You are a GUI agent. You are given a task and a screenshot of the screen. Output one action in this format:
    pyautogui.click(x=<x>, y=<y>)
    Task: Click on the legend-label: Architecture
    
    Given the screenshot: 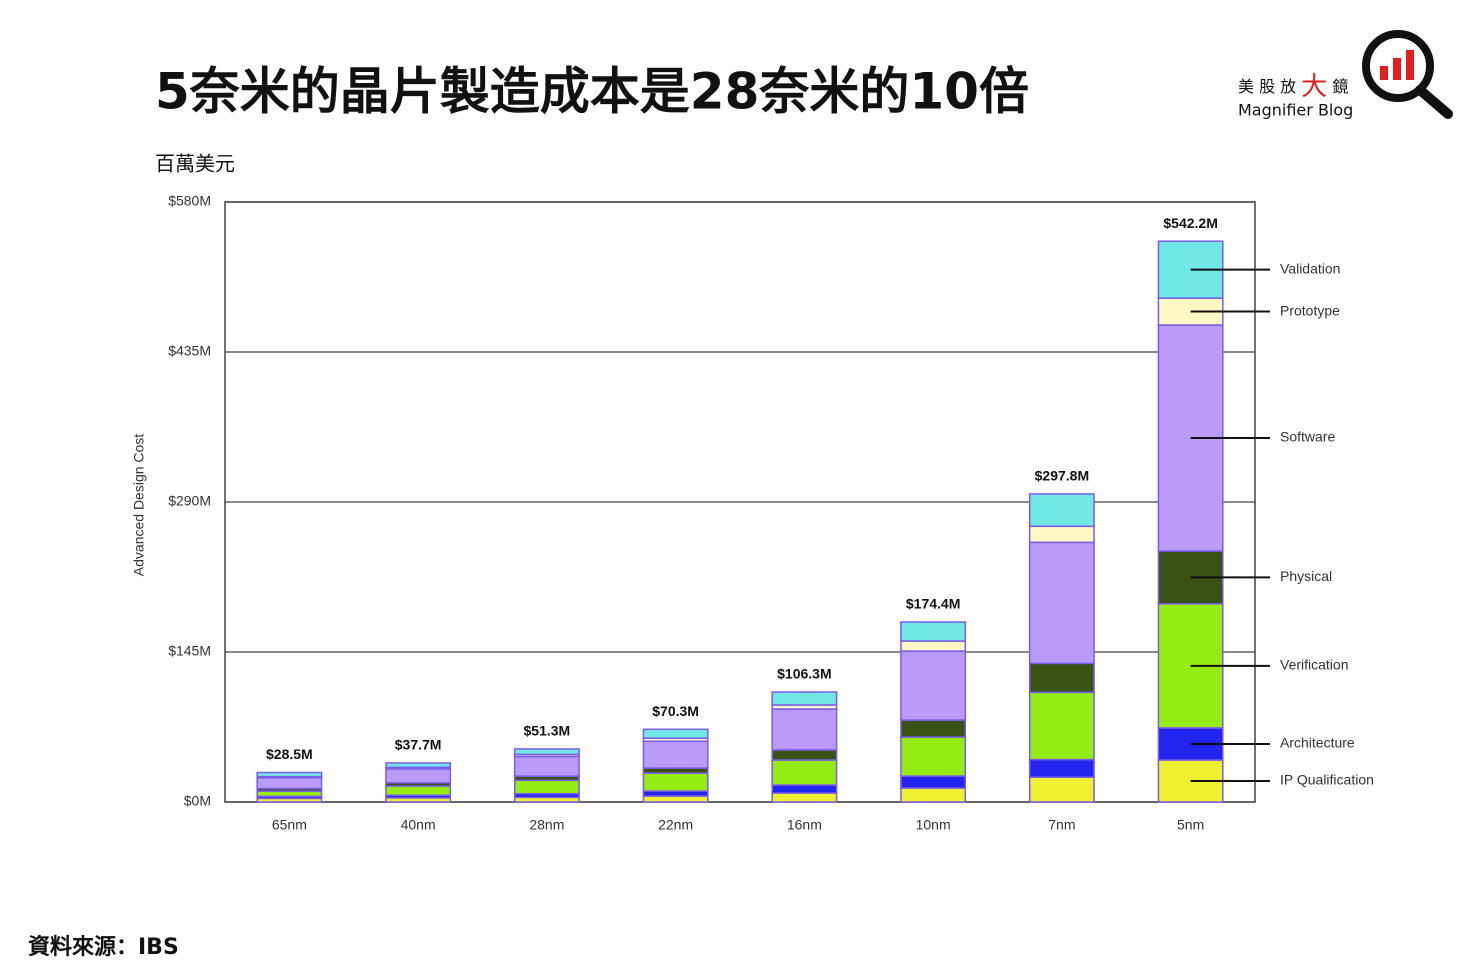 What is the action you would take?
    pyautogui.click(x=1317, y=743)
    